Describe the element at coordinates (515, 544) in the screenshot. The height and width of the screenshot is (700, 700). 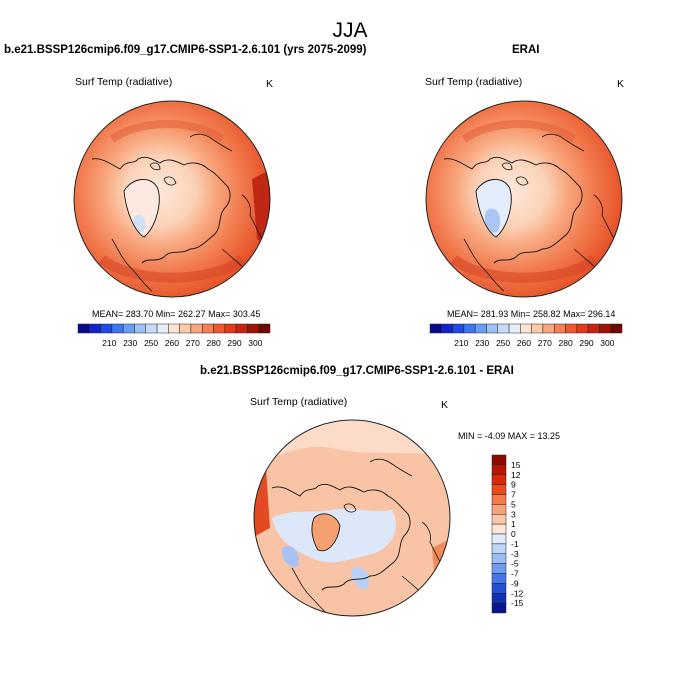
I see `colorbar-3-tick-8: -1` at that location.